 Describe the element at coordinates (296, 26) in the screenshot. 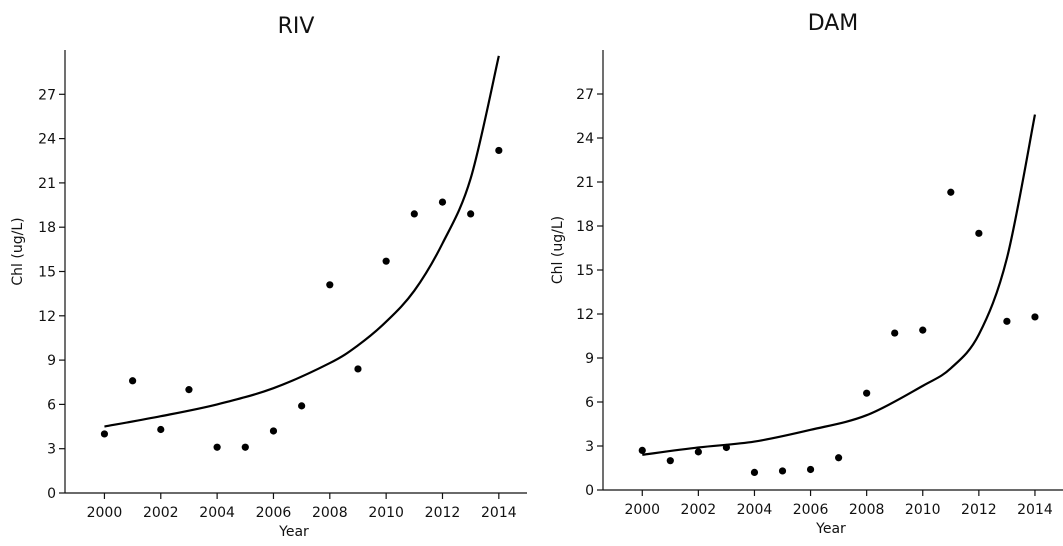

I see `chart-title: RIV` at that location.